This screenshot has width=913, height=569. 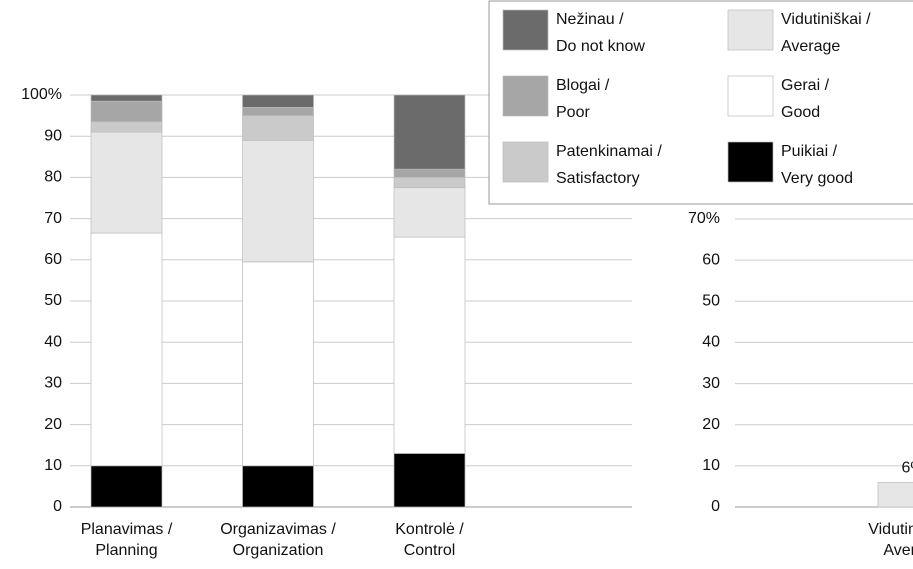 What do you see at coordinates (895, 494) in the screenshot?
I see `bar` at bounding box center [895, 494].